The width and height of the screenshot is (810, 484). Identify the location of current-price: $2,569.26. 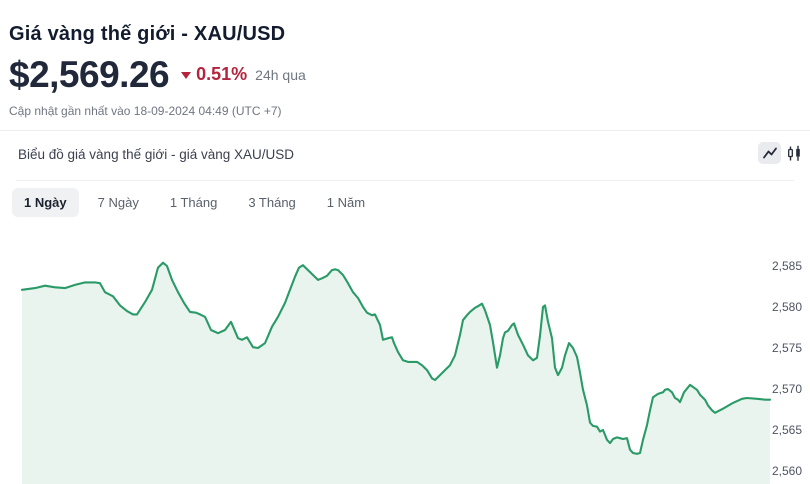
(89, 74).